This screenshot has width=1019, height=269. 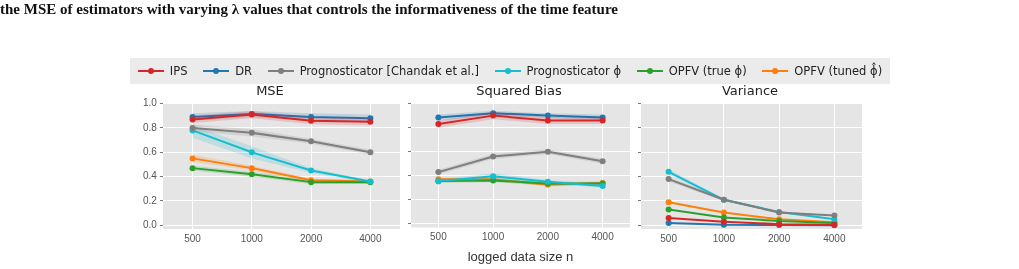 I want to click on y-tick-label: 0.6, so click(x=150, y=152).